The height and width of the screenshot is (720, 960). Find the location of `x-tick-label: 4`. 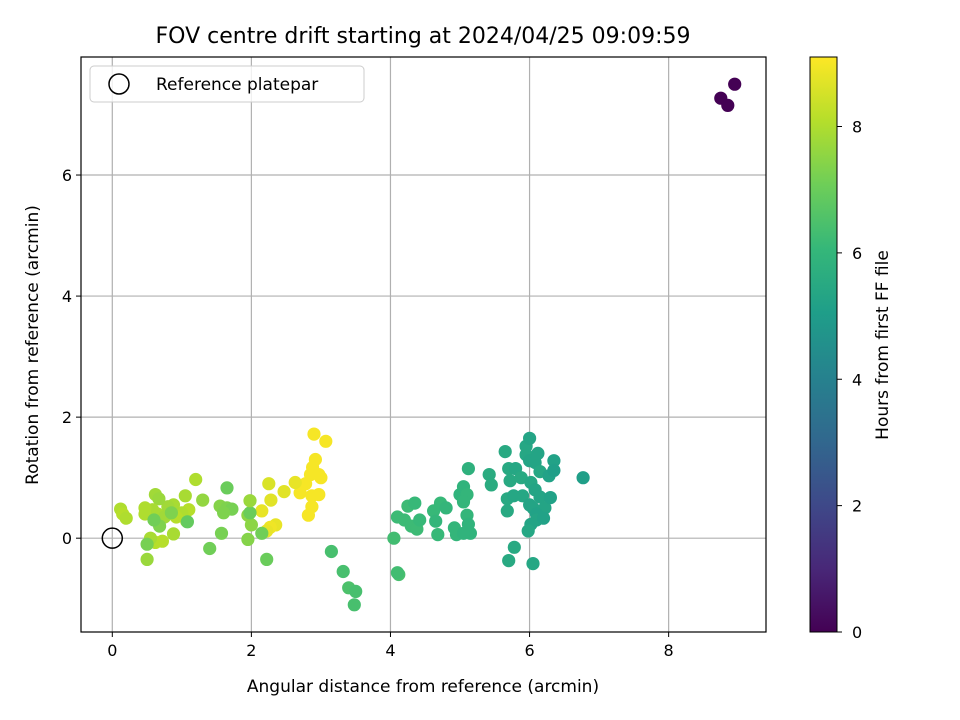

x-tick-label: 4 is located at coordinates (390, 650).